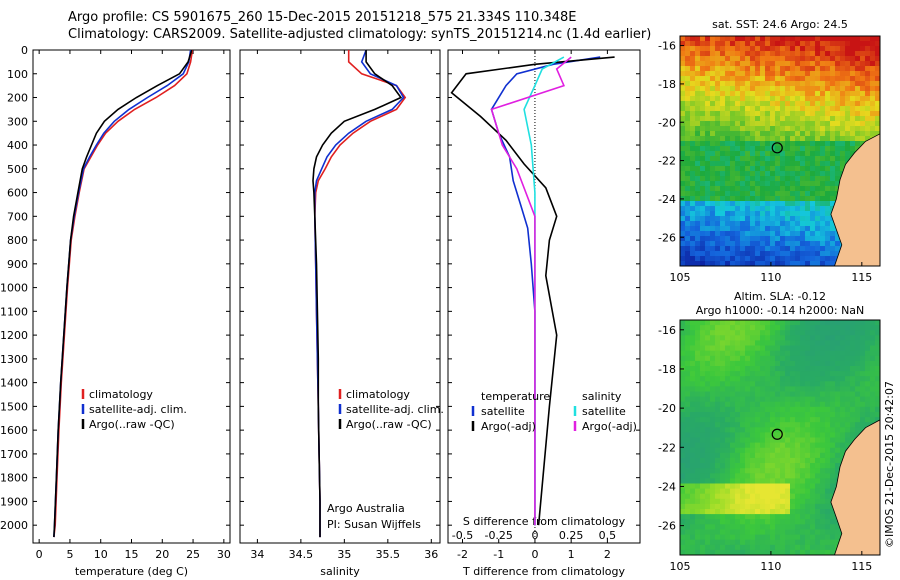  I want to click on legend-label: climatology, so click(121, 394).